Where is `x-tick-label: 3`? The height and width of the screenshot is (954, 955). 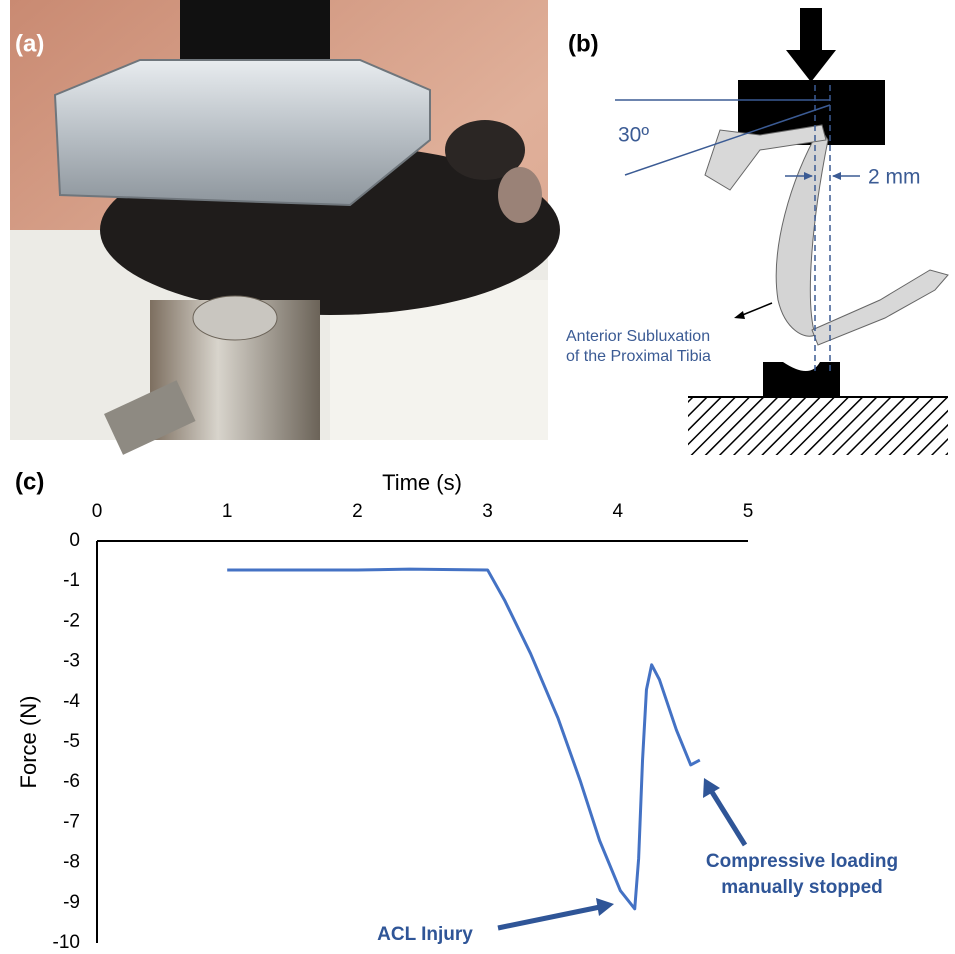
x-tick-label: 3 is located at coordinates (487, 511).